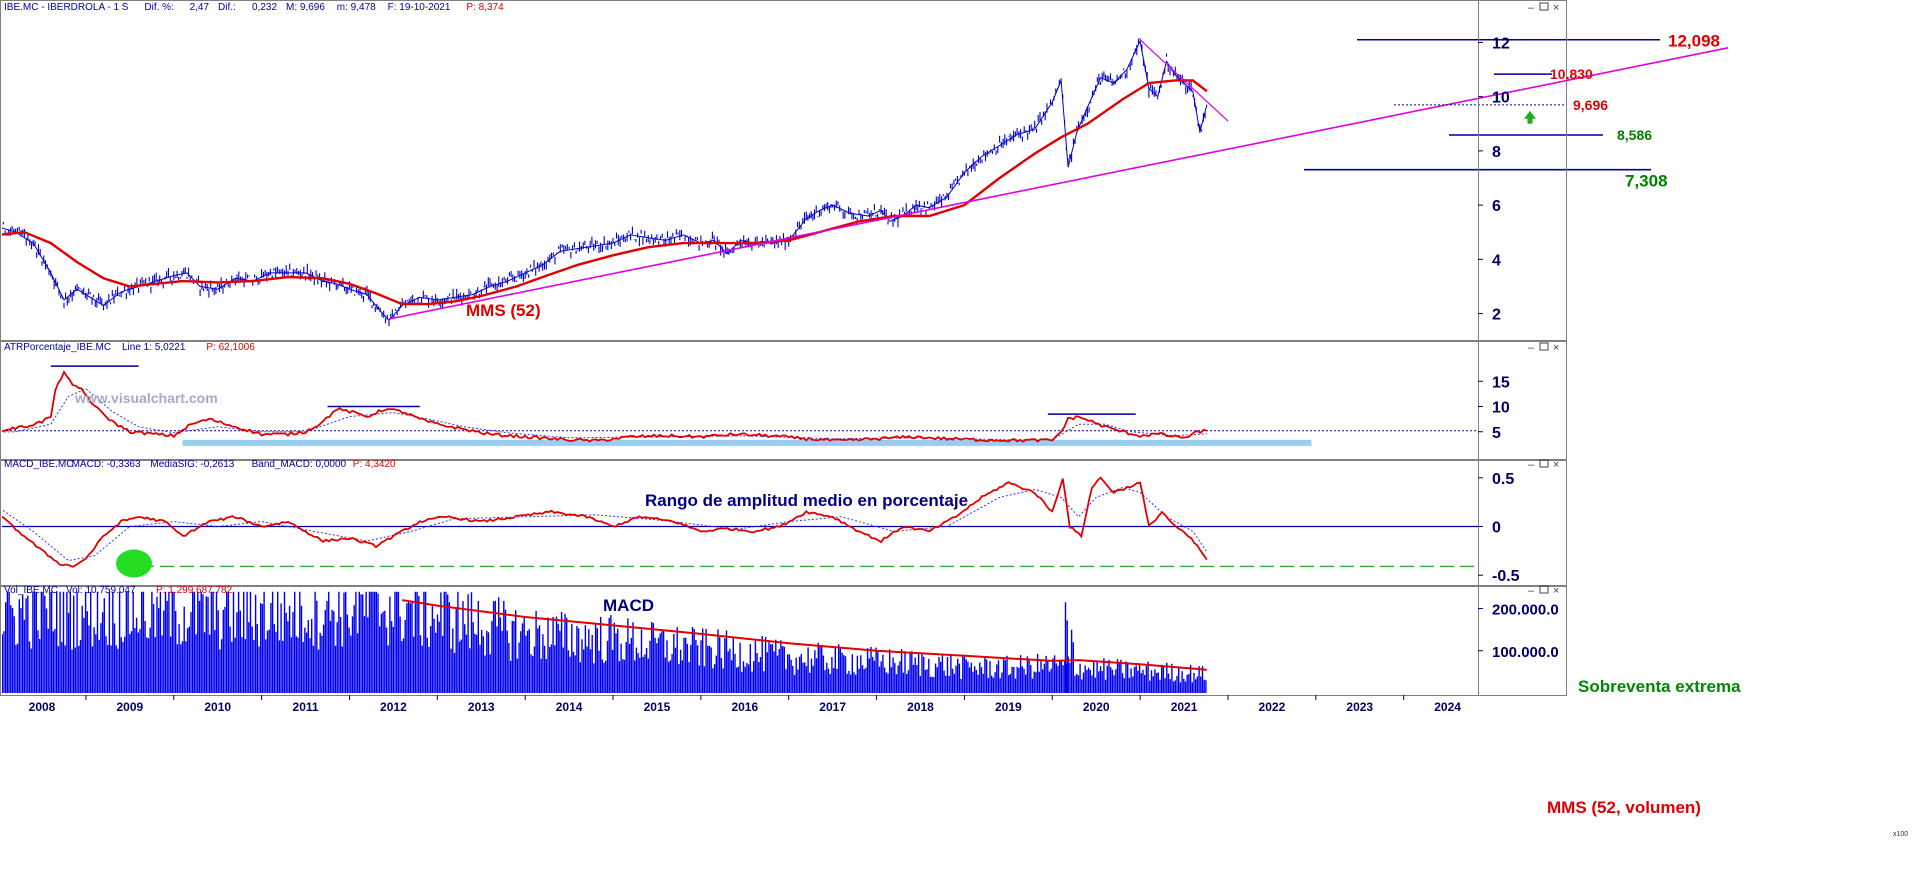 The width and height of the screenshot is (1912, 872). I want to click on x-tick-label: 2022, so click(1272, 707).